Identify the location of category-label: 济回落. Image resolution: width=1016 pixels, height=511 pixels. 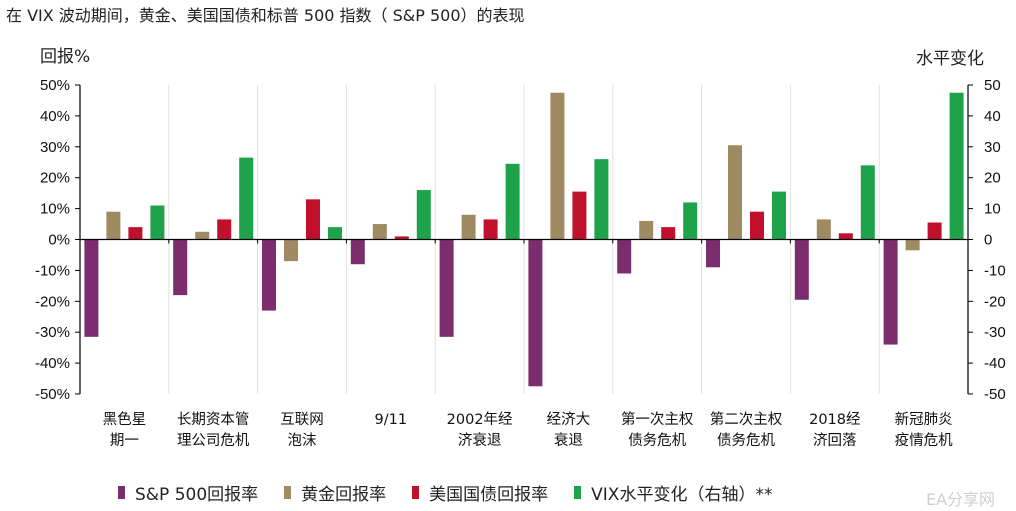
(835, 440).